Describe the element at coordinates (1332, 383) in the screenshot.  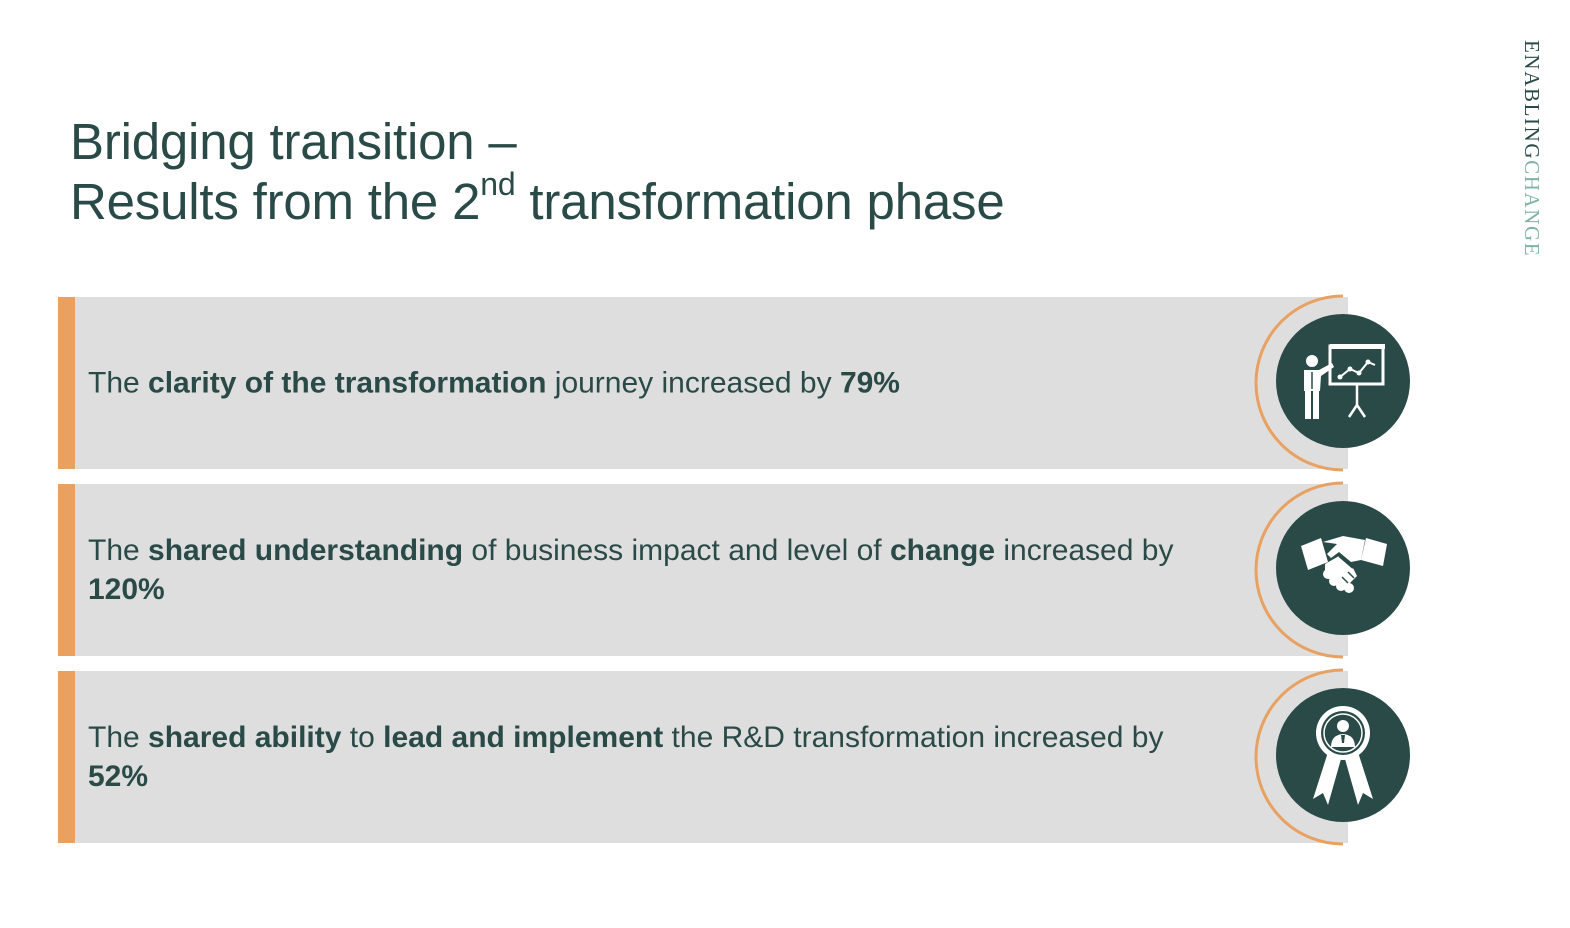
I see `presentation-icon` at that location.